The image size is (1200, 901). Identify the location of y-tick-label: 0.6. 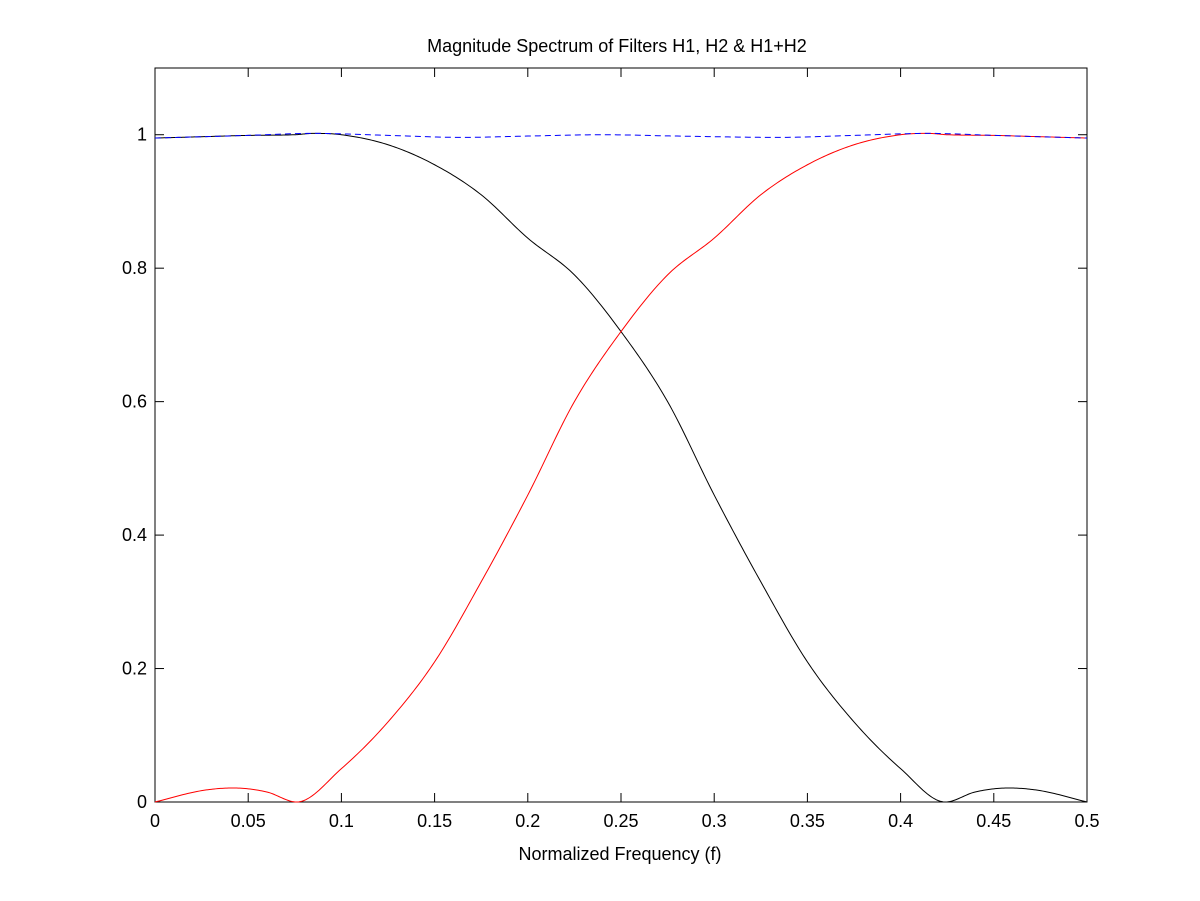
(134, 402).